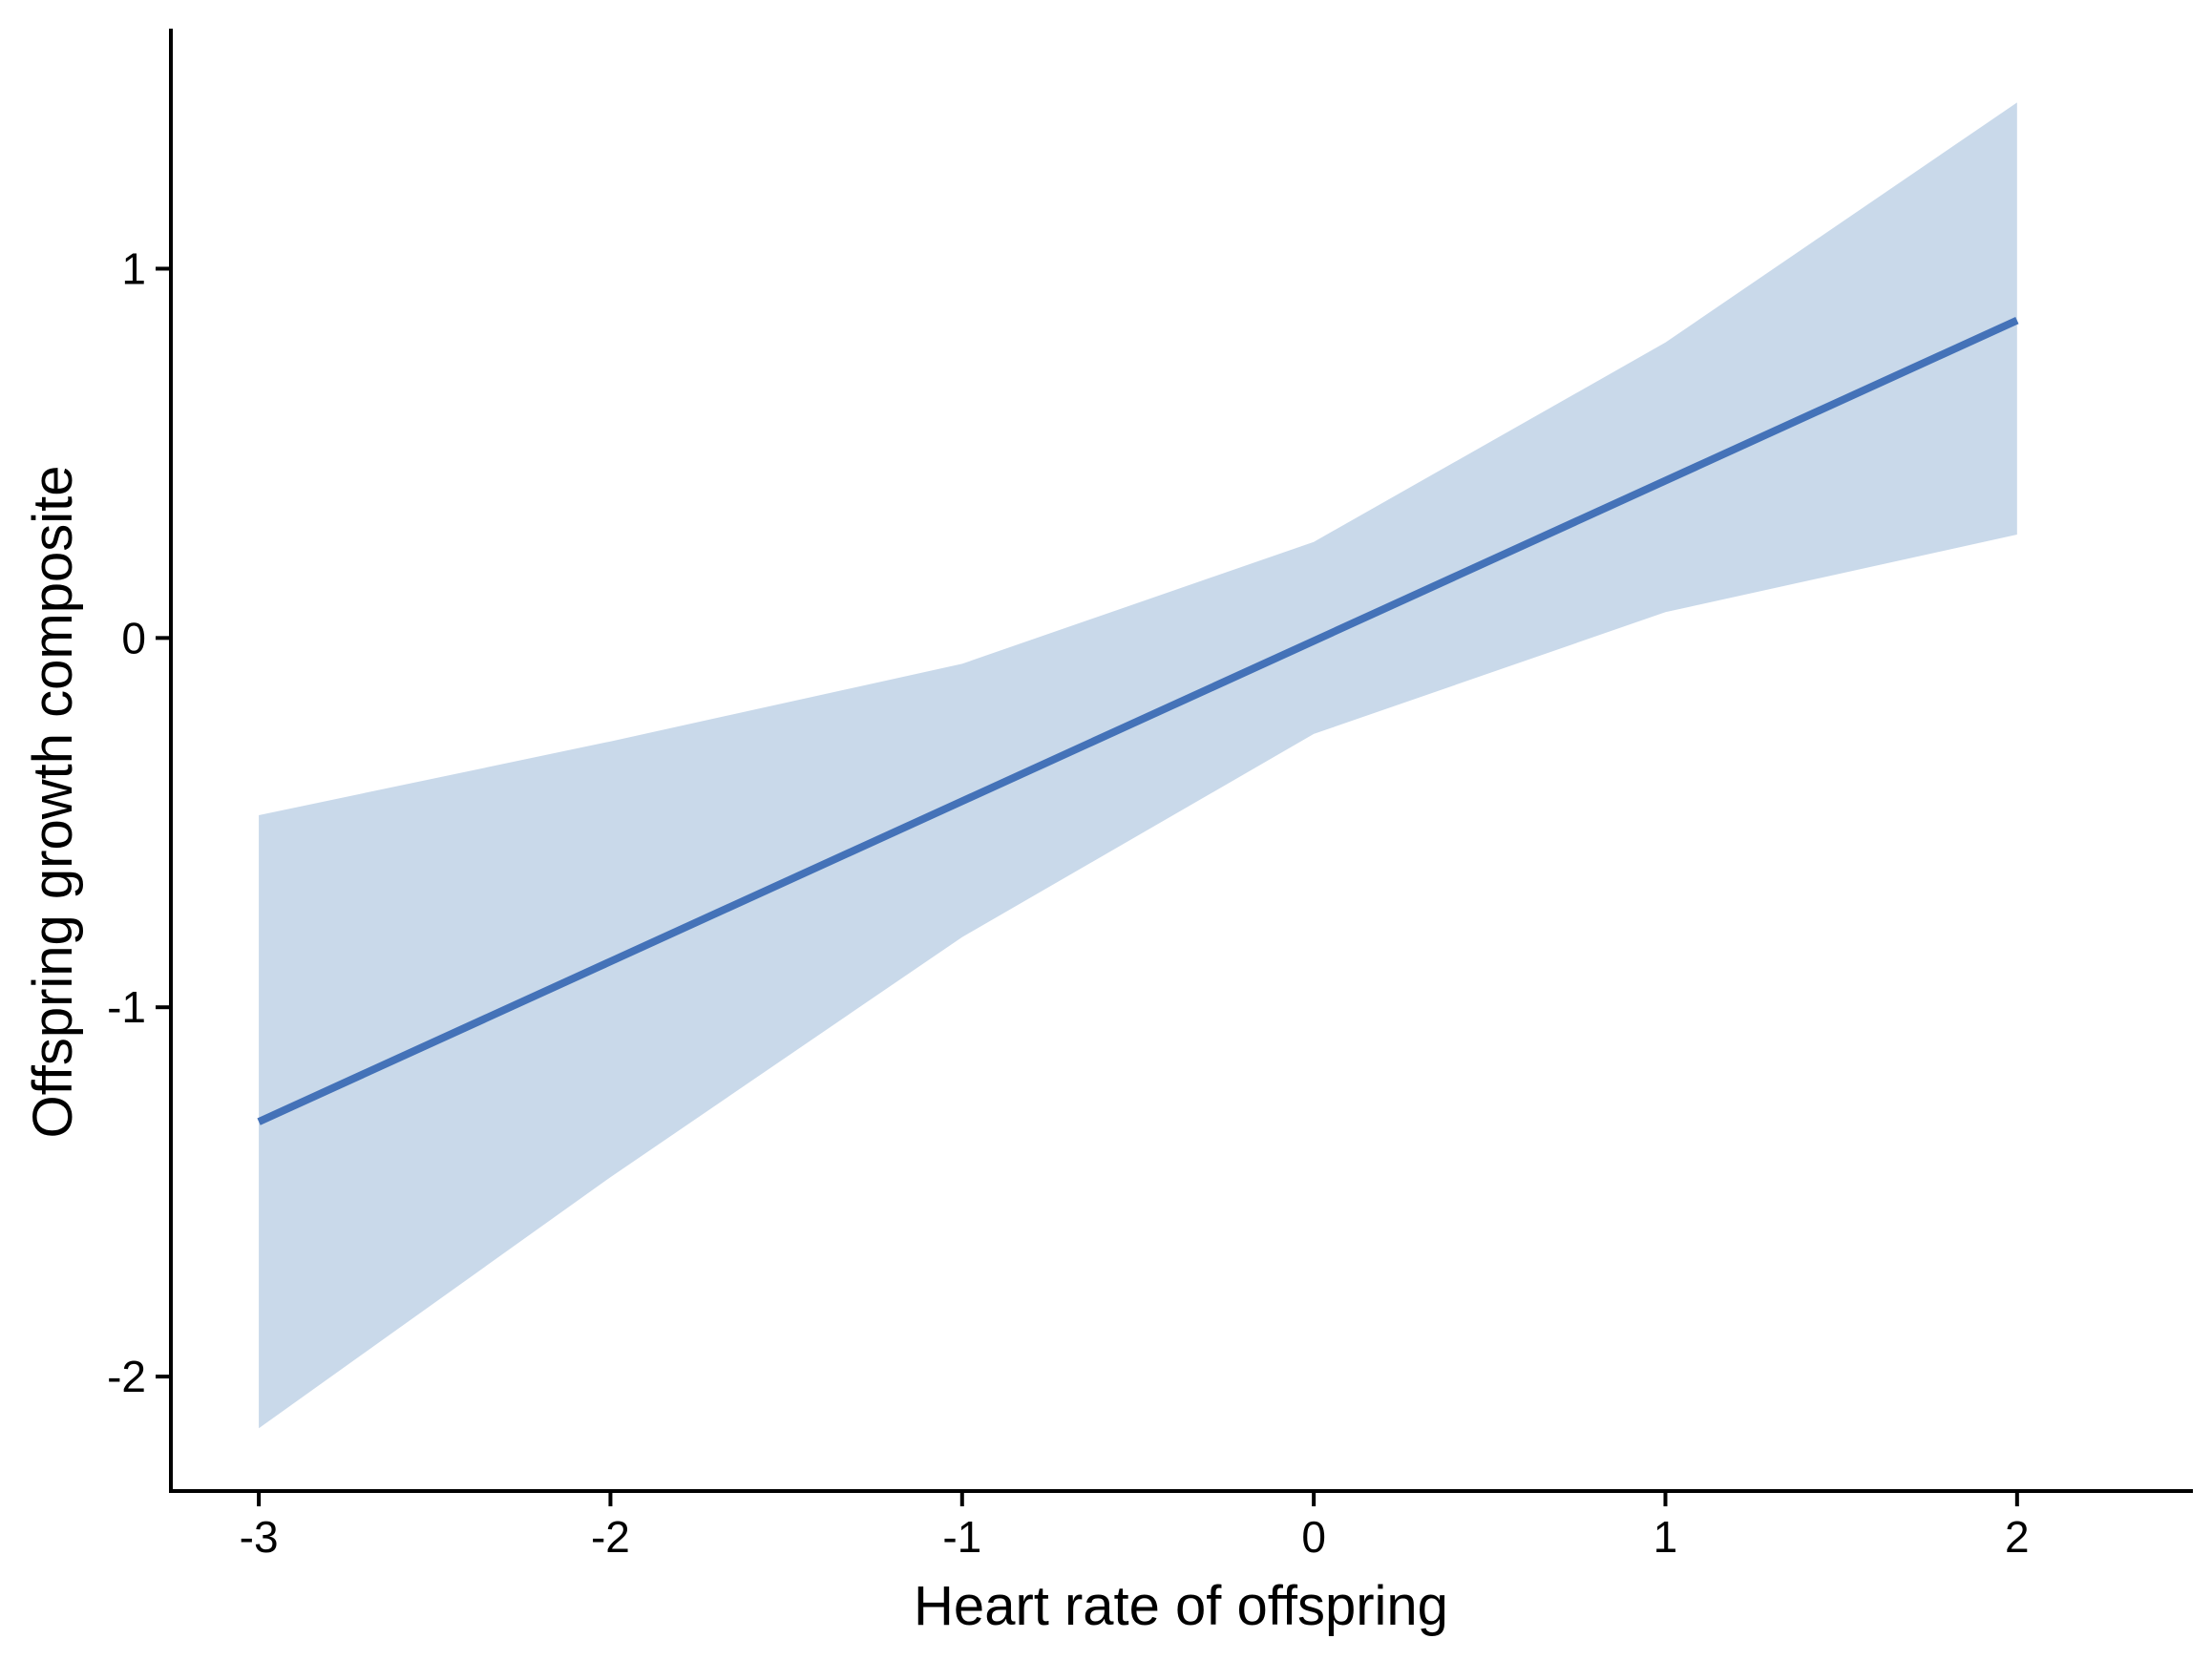 Image resolution: width=2212 pixels, height=1660 pixels. What do you see at coordinates (2018, 1537) in the screenshot?
I see `x-tick-label: 2` at bounding box center [2018, 1537].